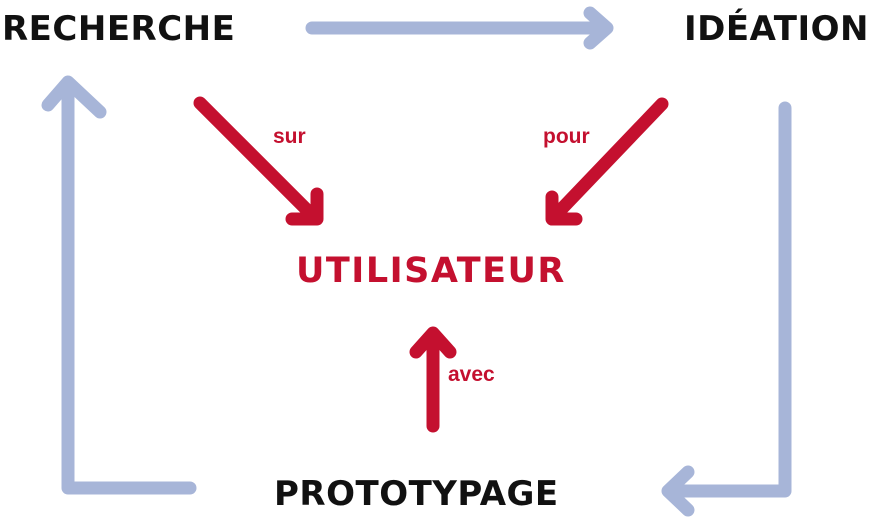 The height and width of the screenshot is (524, 890). Describe the element at coordinates (289, 136) in the screenshot. I see `label-research-user: sur` at that location.